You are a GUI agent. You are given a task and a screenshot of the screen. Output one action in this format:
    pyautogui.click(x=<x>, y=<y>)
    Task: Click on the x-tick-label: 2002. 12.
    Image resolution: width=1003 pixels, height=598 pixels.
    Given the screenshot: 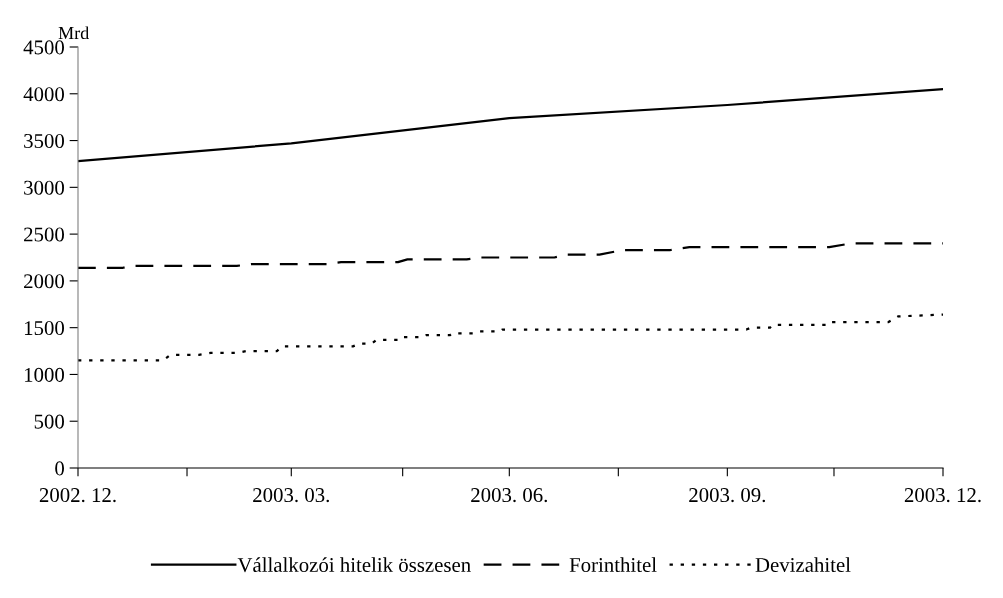 What is the action you would take?
    pyautogui.click(x=77, y=495)
    